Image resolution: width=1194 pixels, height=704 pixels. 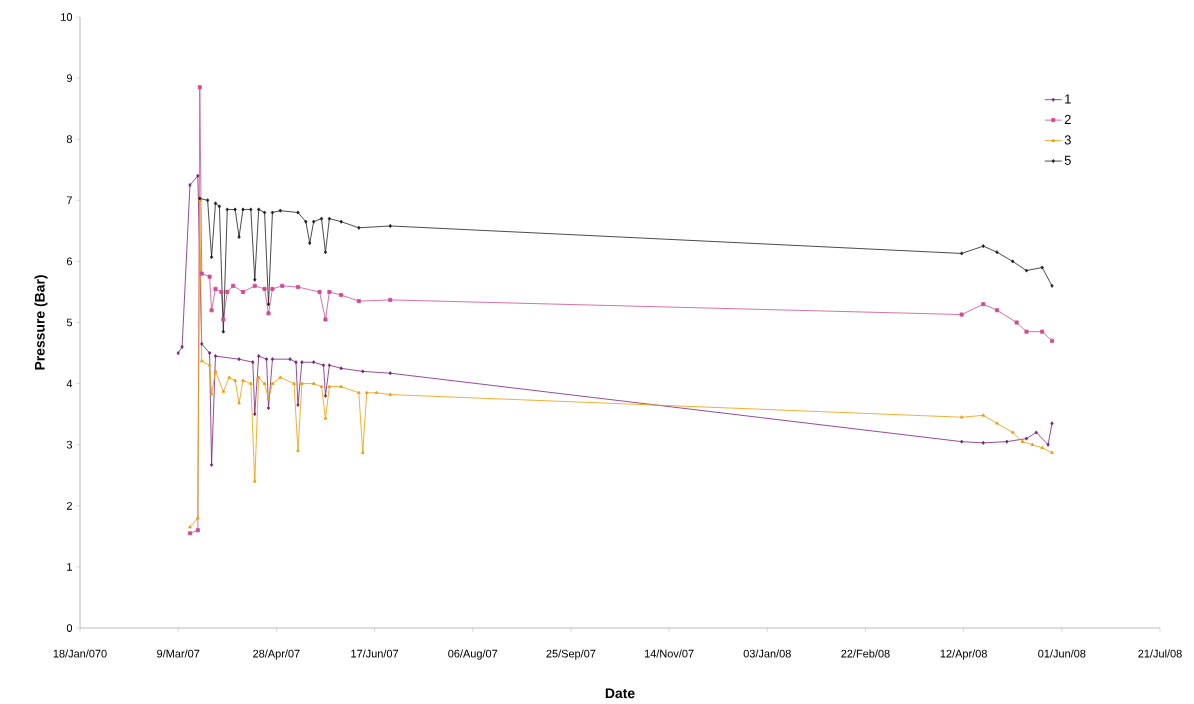 I want to click on legend-label: 3, so click(x=1067, y=140).